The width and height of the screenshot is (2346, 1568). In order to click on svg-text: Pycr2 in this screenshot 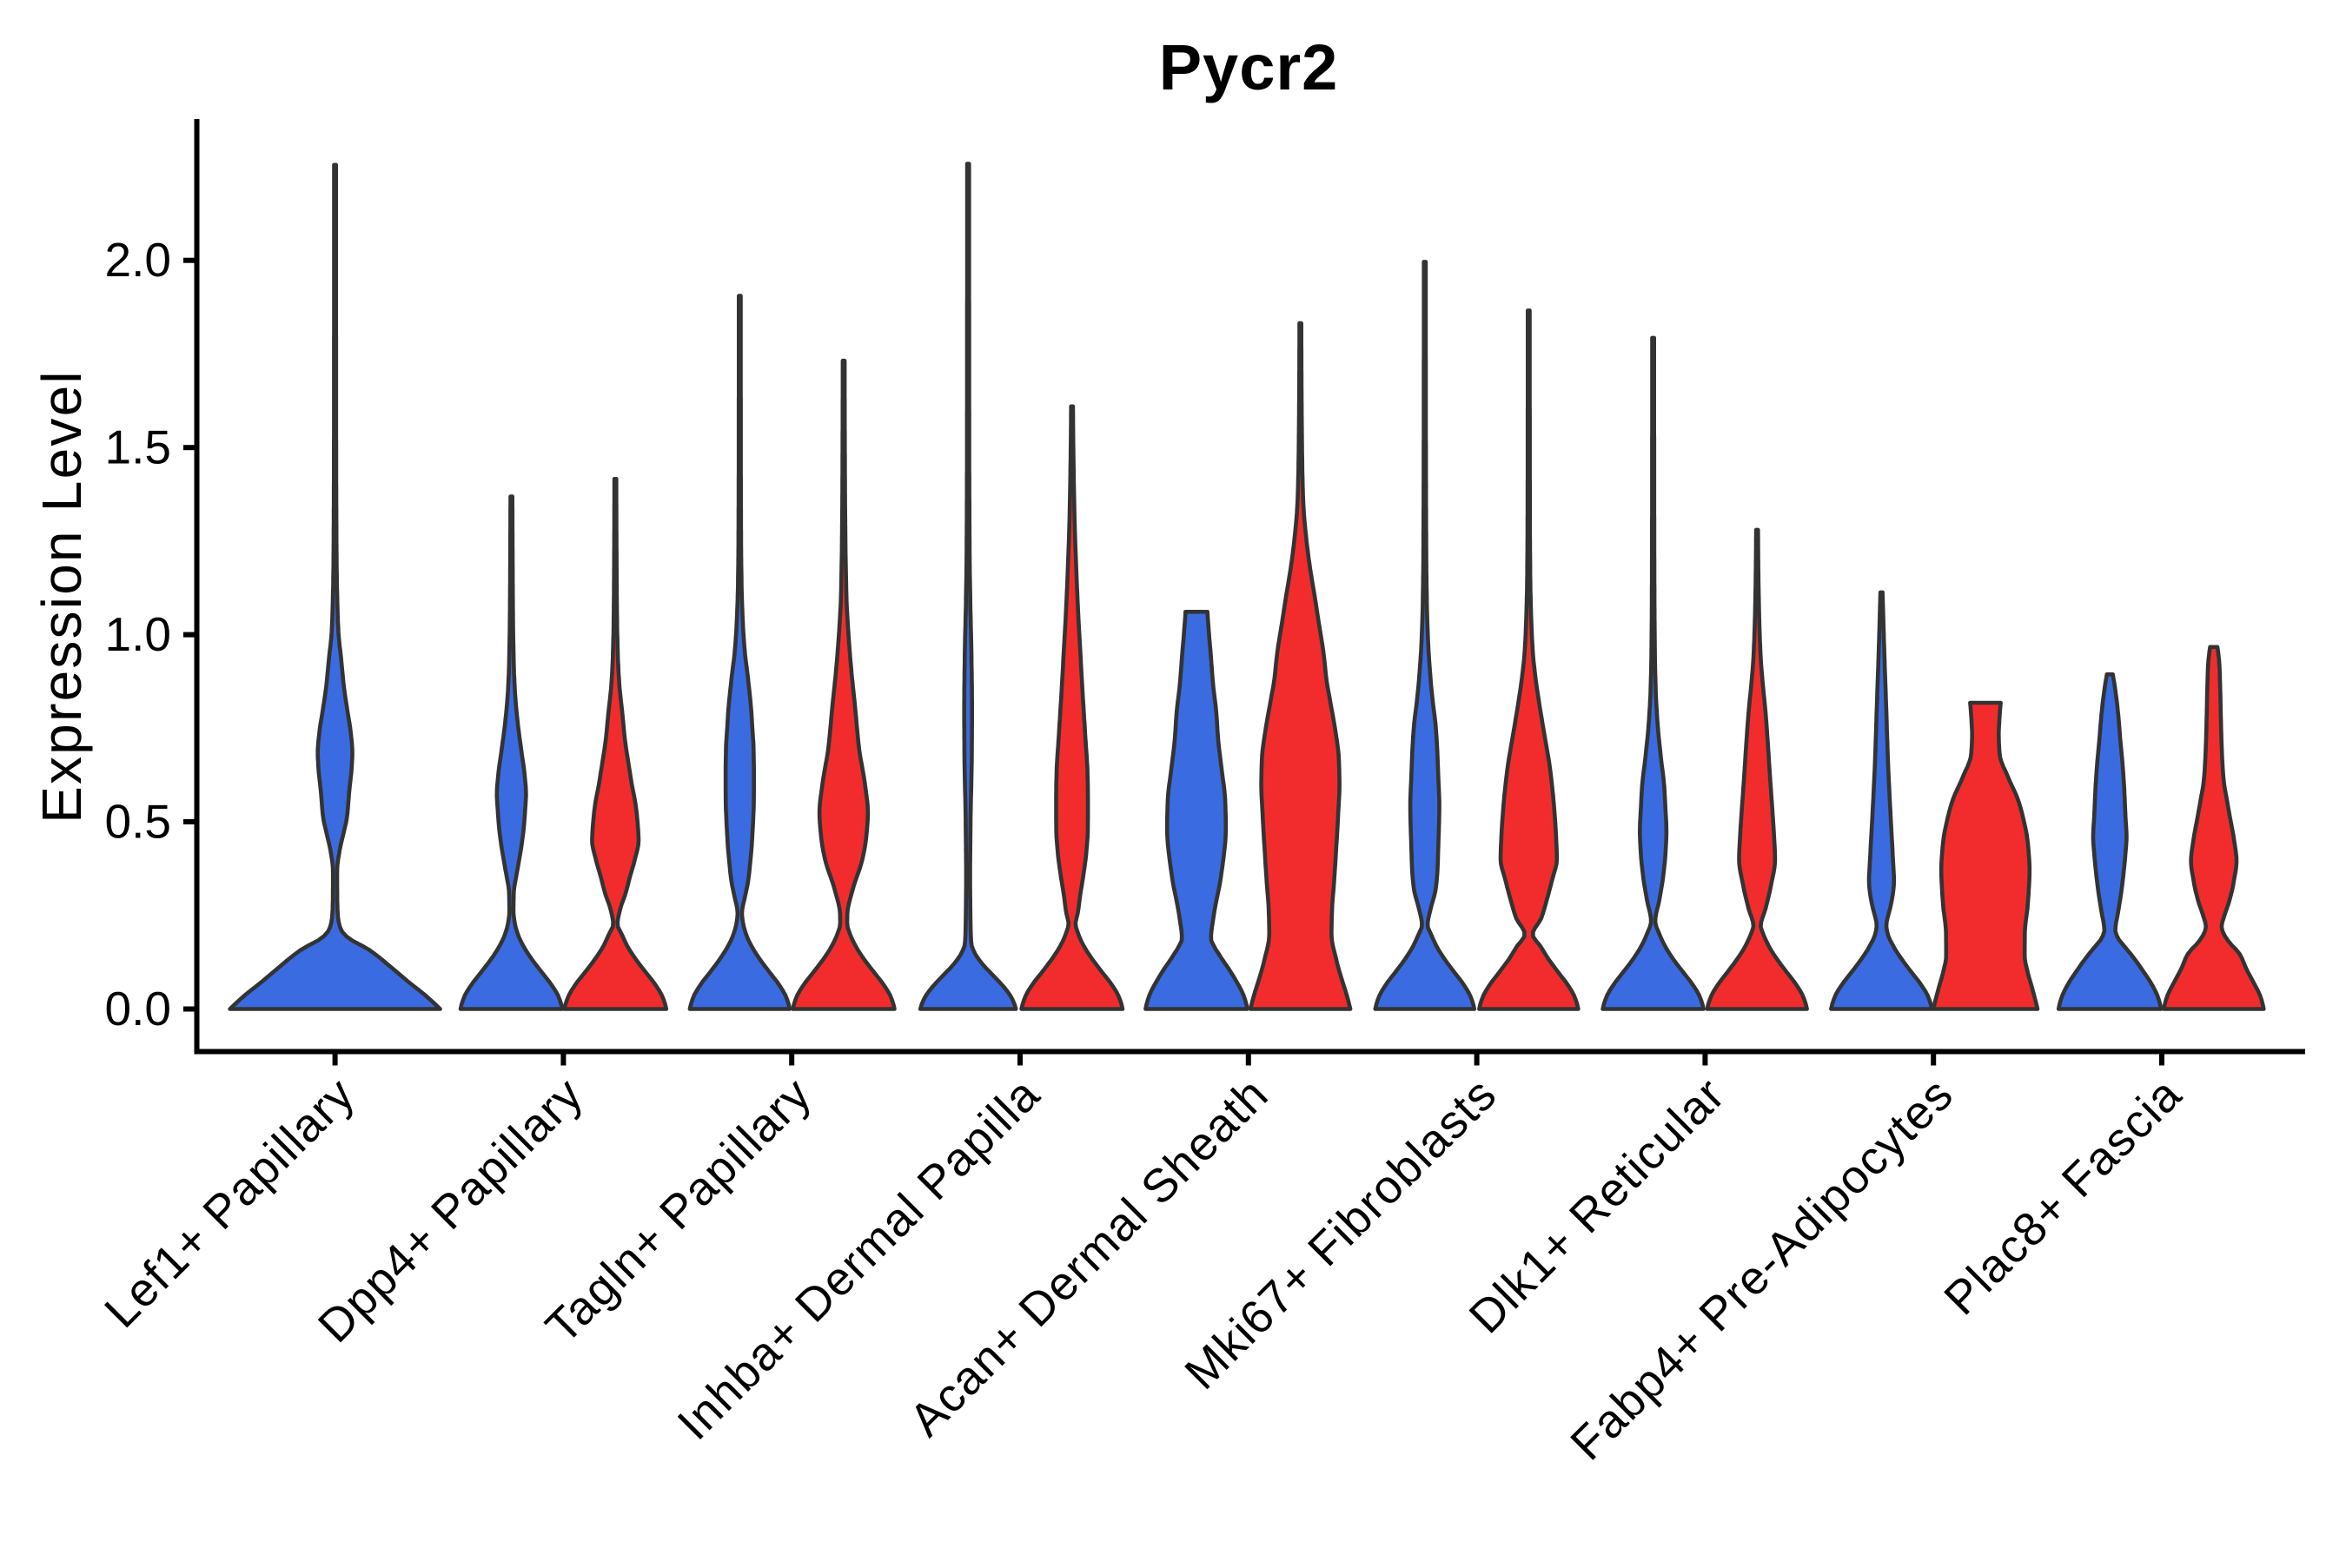, I will do `click(1249, 67)`.